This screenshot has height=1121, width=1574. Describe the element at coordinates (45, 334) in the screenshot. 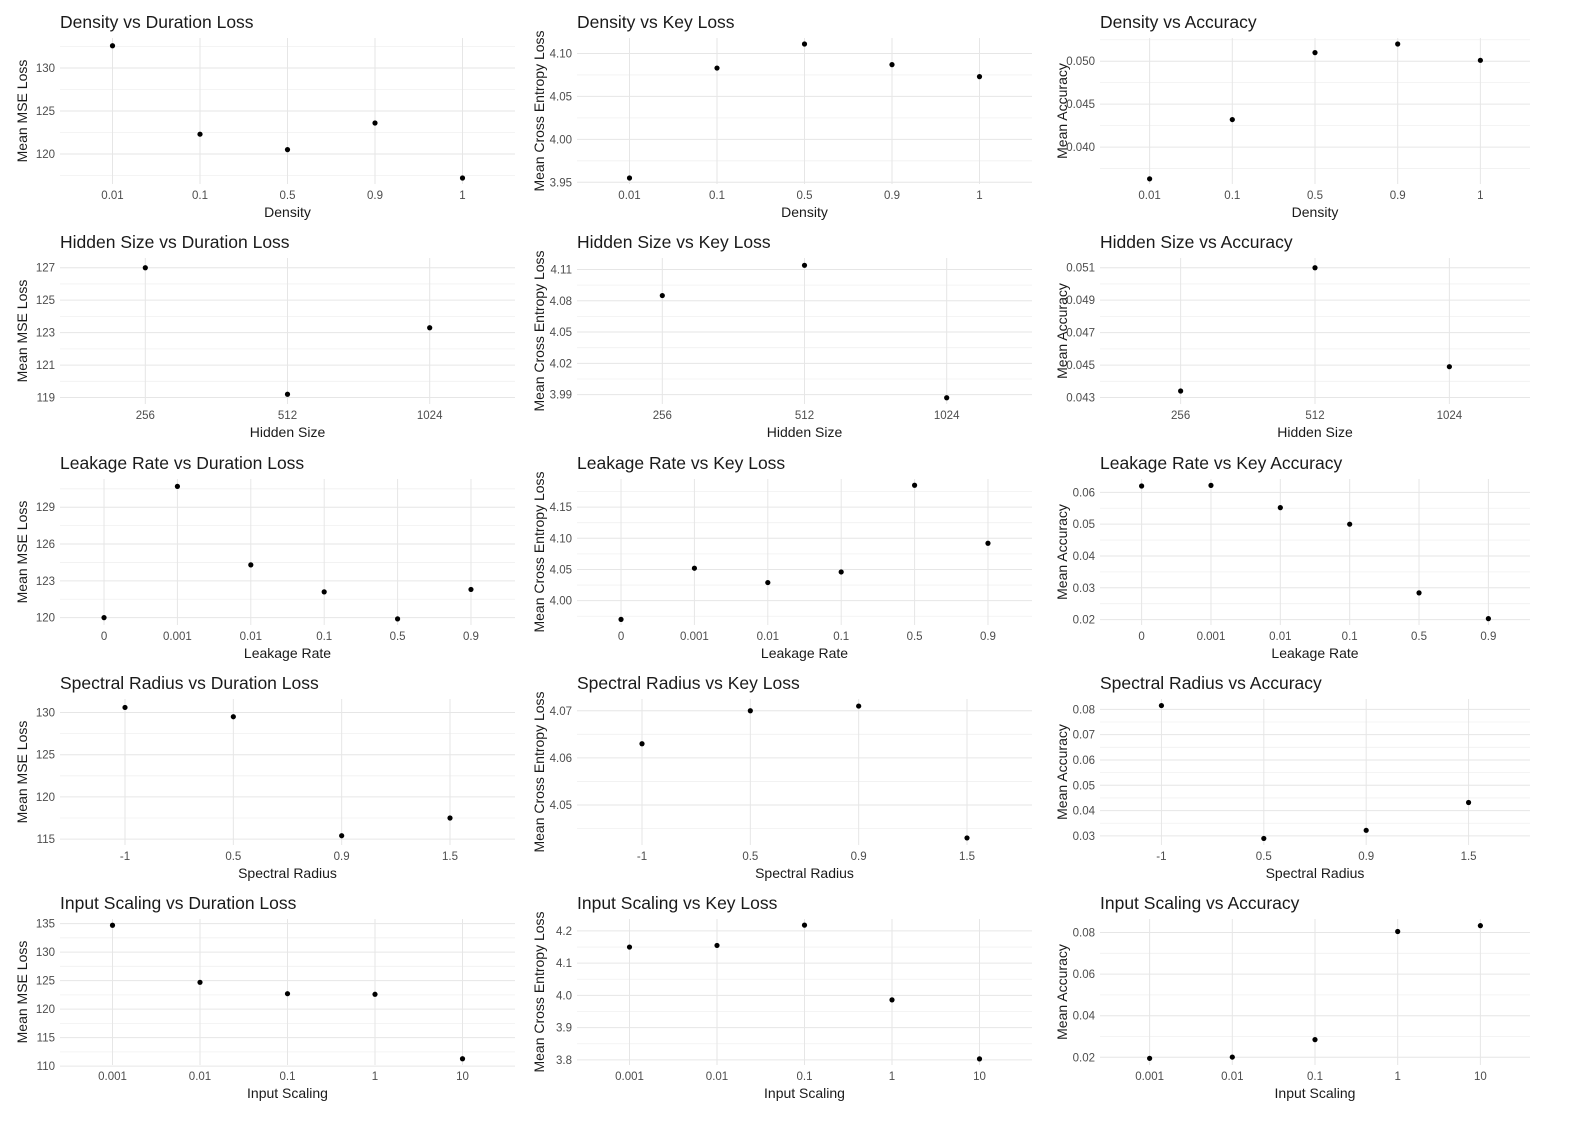

I see `y-tick-label: 123` at that location.